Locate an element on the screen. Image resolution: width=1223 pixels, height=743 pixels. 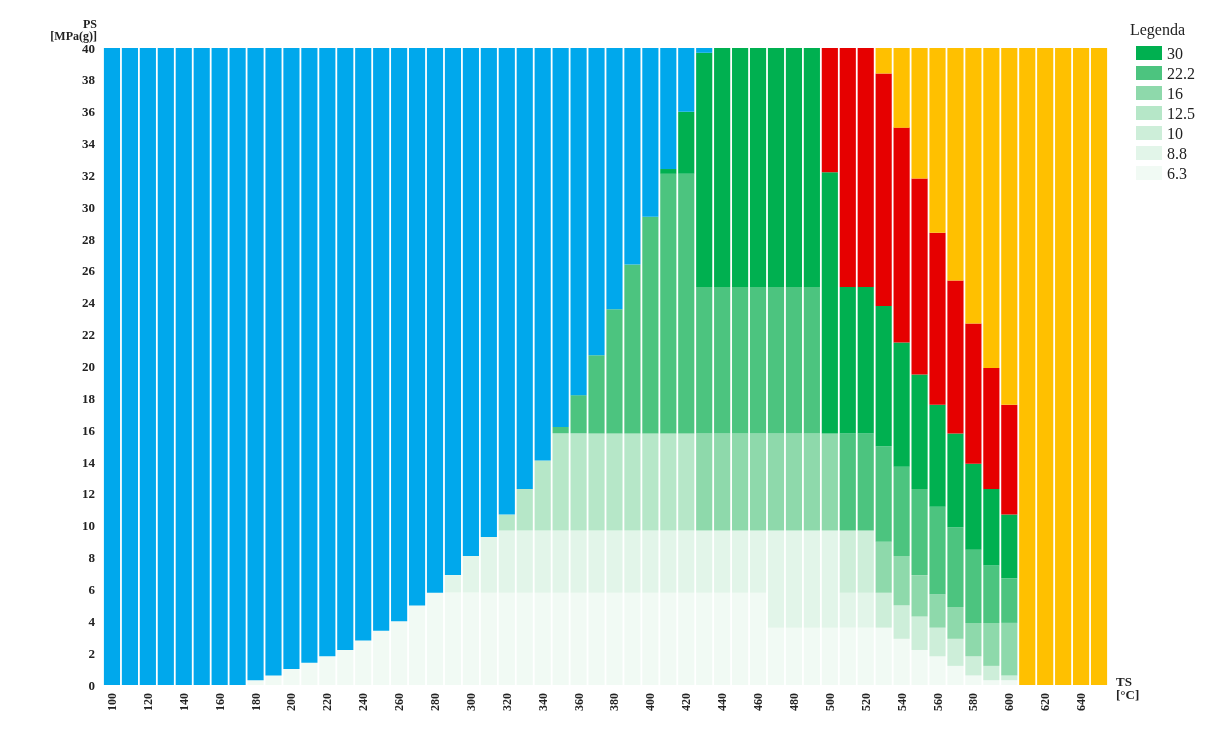
y-tick-label: 2 is located at coordinates (91, 653).